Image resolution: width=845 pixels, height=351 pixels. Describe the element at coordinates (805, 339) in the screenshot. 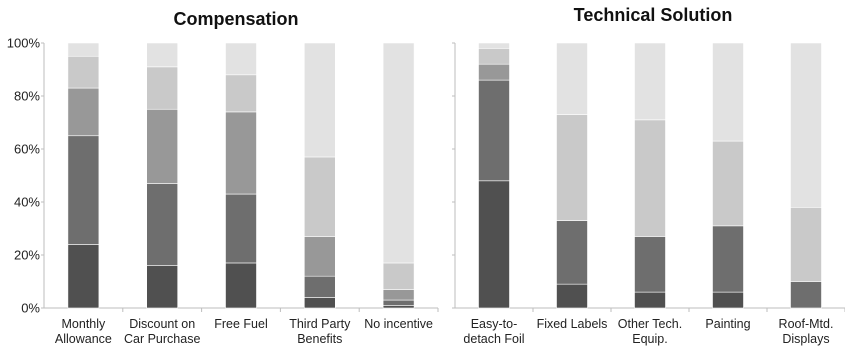

I see `chart-2-category-label: Displays` at that location.